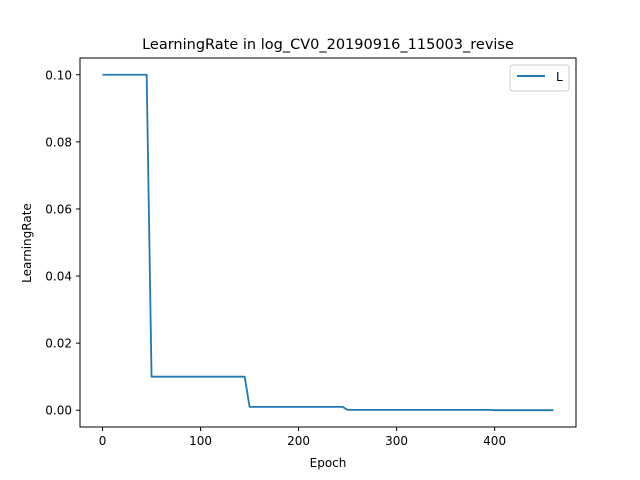 This screenshot has width=640, height=480. What do you see at coordinates (58, 411) in the screenshot?
I see `y-tick-label: 0.00` at bounding box center [58, 411].